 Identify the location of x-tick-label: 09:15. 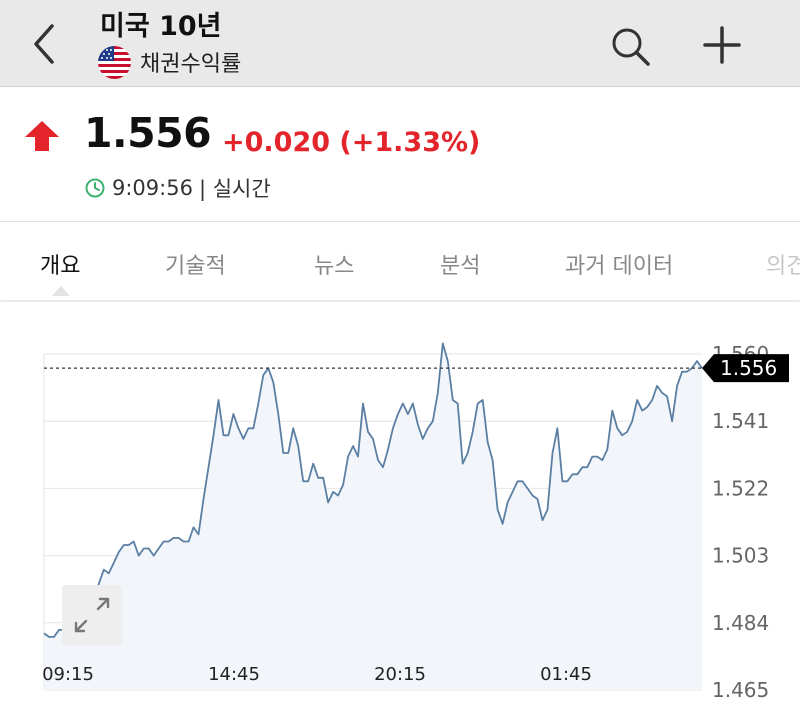
(68, 674).